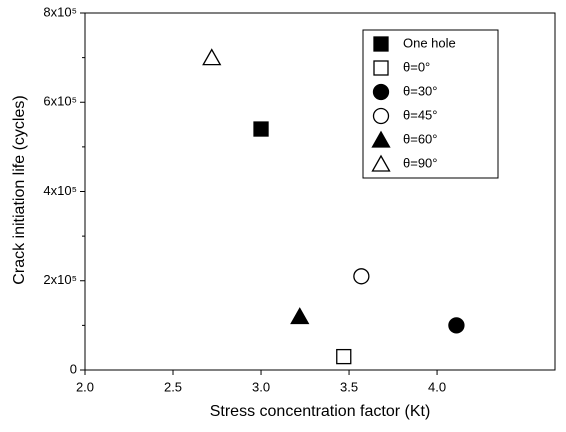 This screenshot has height=432, width=566. What do you see at coordinates (420, 90) in the screenshot?
I see `legend-label: θ=30°` at bounding box center [420, 90].